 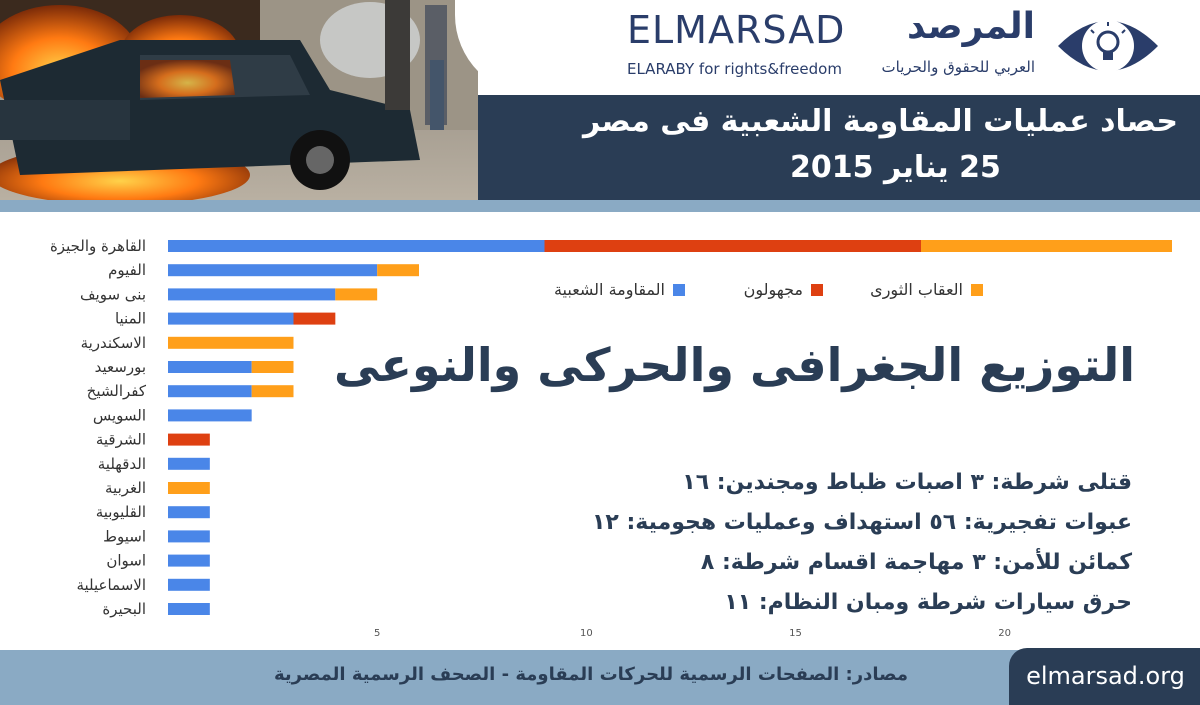 I want to click on brand-name-en: ELMARSAD, so click(x=736, y=30).